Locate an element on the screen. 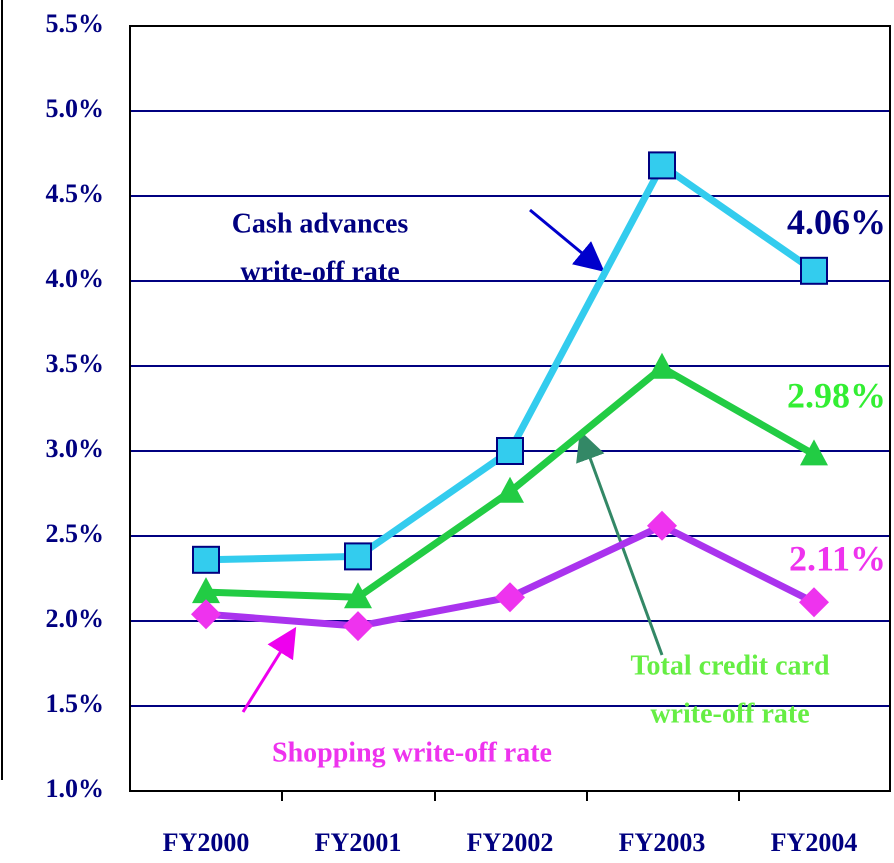 This screenshot has height=863, width=894. x-tick-label: FY2004 is located at coordinates (814, 842).